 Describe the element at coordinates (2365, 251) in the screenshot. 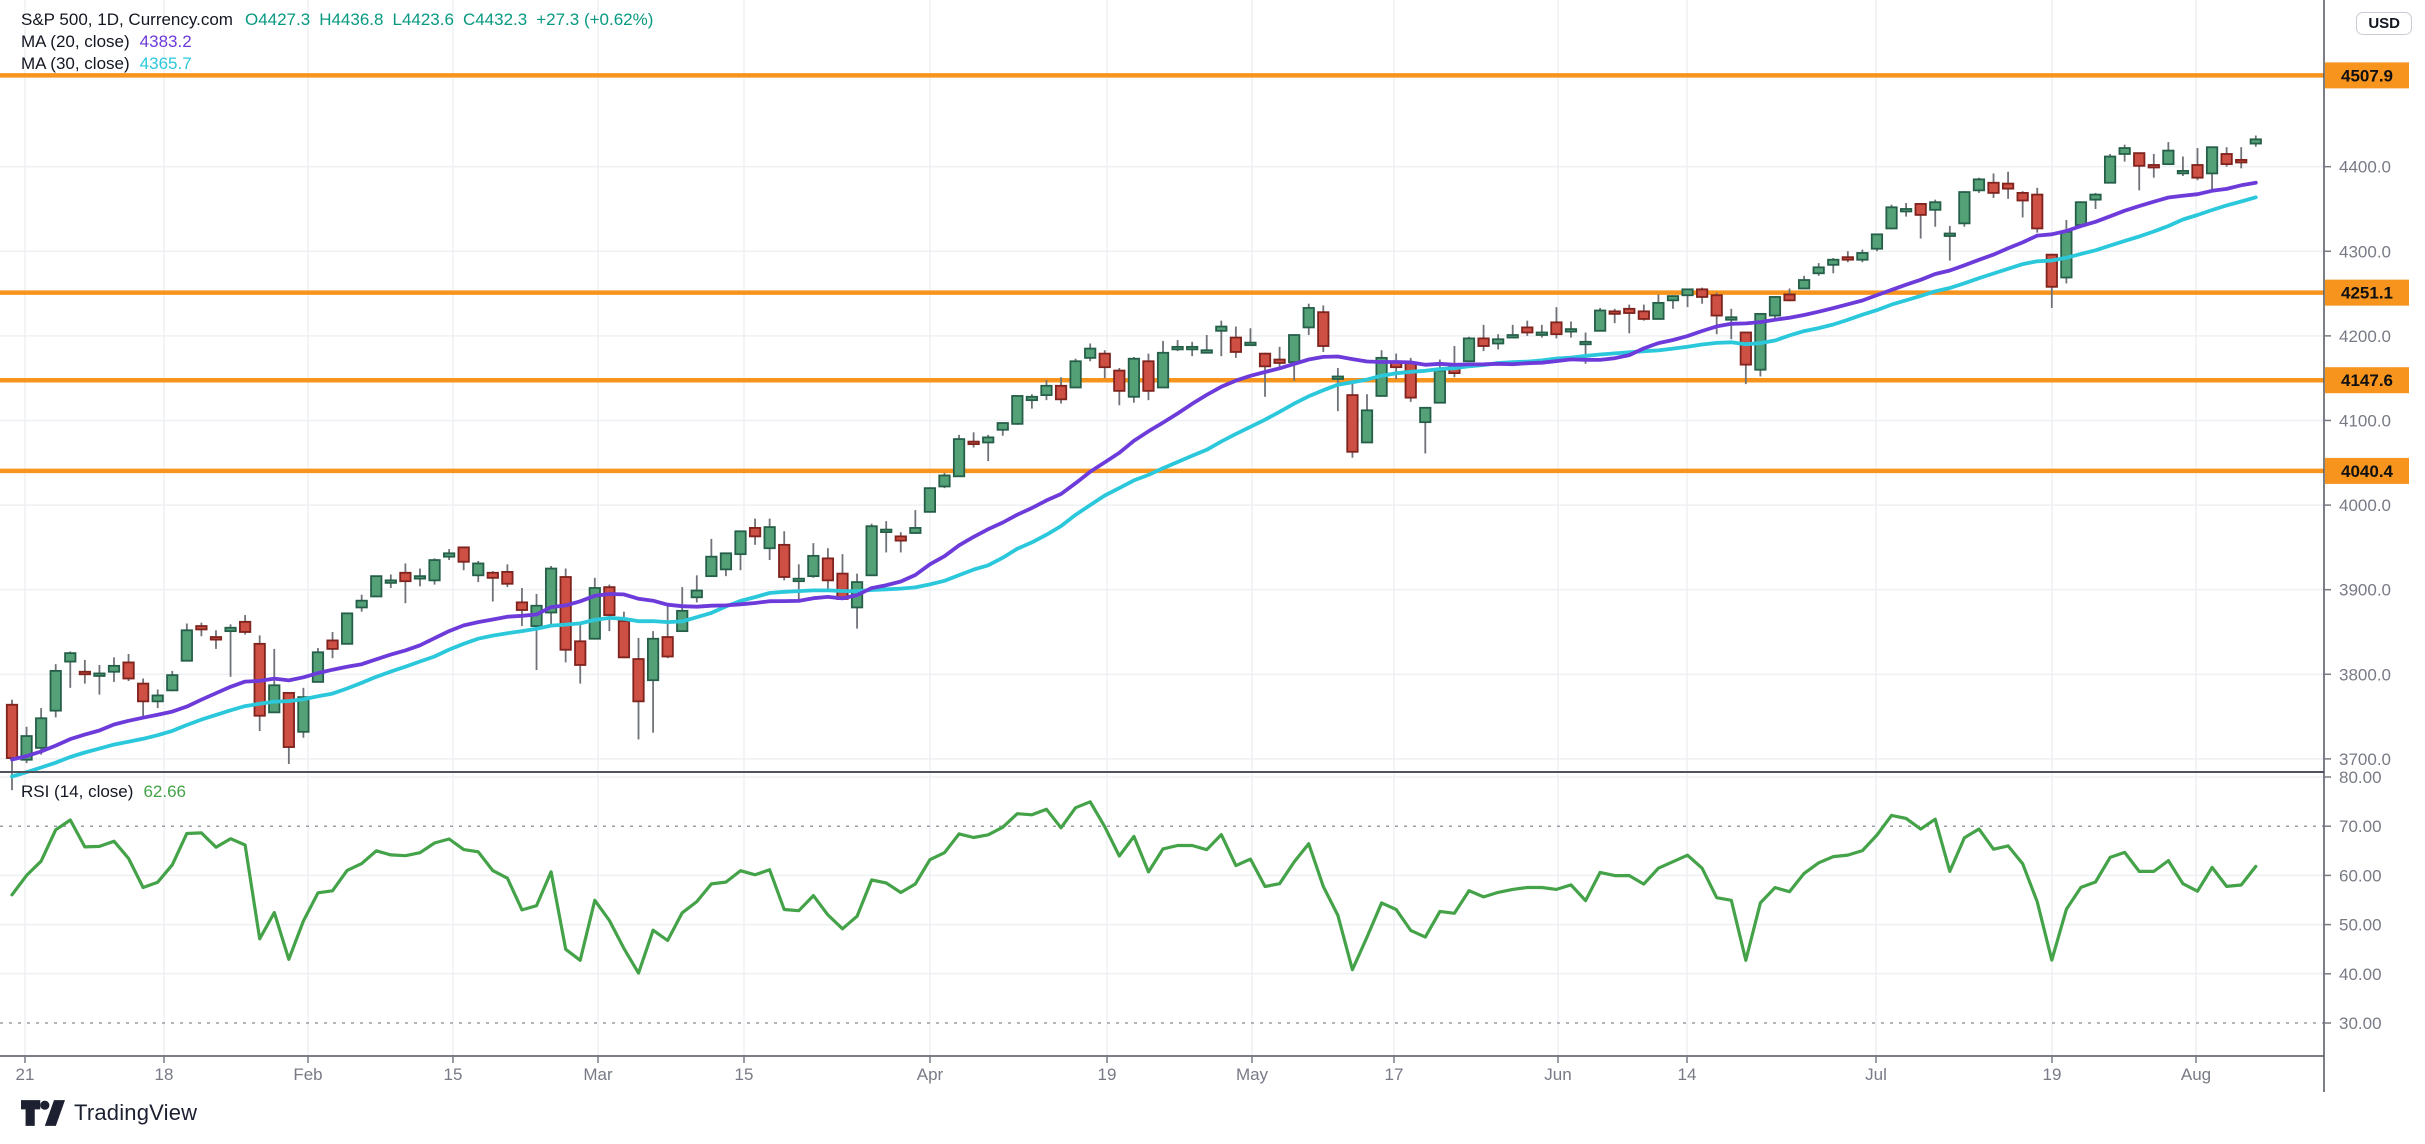

I see `price-axis-label: 4300.0` at that location.